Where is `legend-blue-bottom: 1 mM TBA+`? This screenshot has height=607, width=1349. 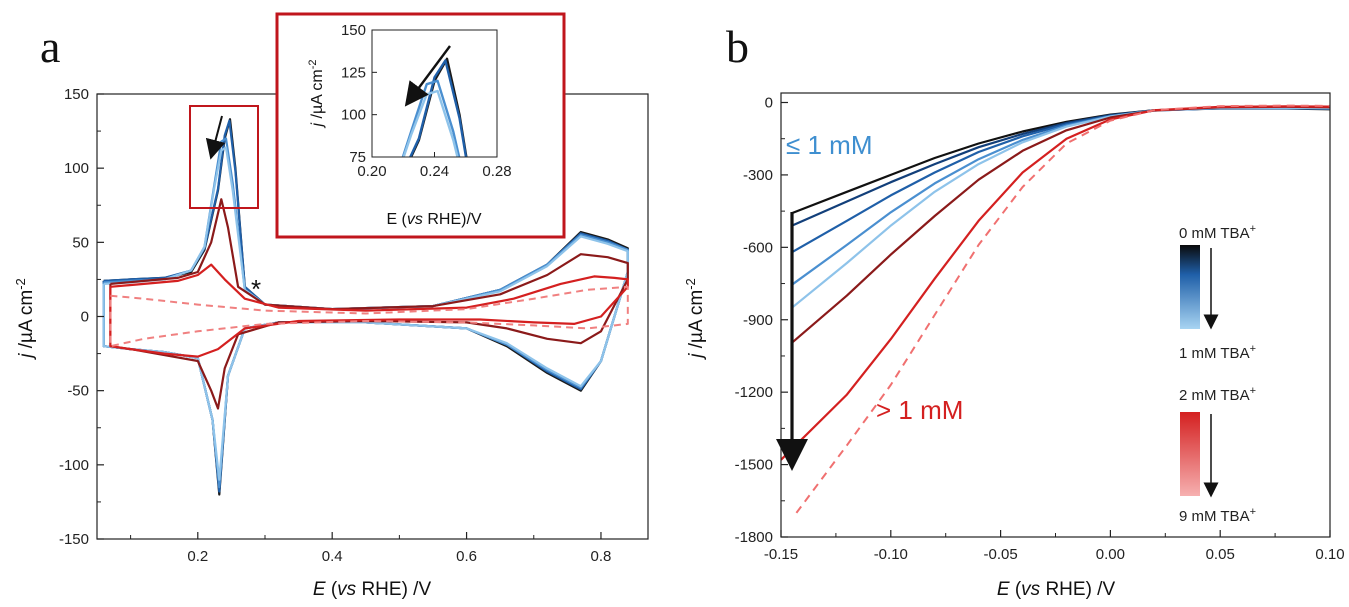 legend-blue-bottom: 1 mM TBA+ is located at coordinates (1217, 352).